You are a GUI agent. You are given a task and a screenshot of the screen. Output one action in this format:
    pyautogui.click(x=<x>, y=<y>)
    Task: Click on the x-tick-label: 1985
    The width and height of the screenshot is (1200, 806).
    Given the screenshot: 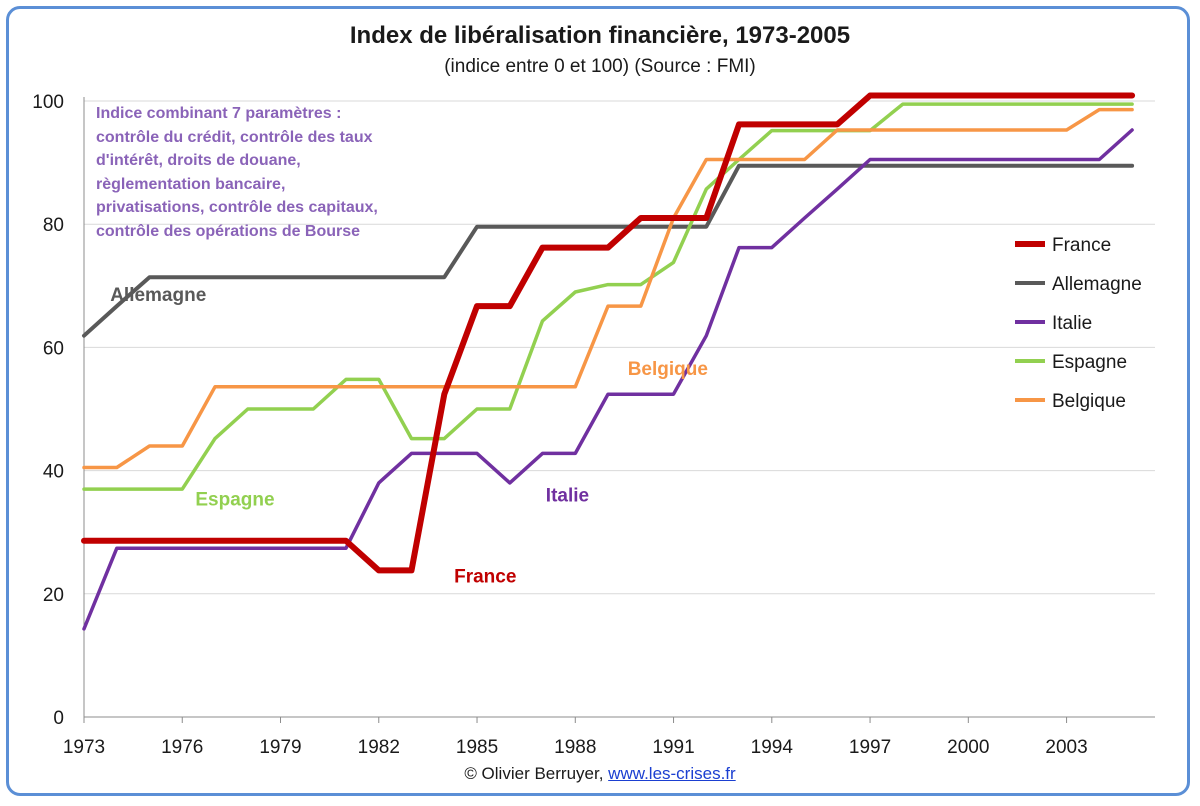 What is the action you would take?
    pyautogui.click(x=477, y=747)
    